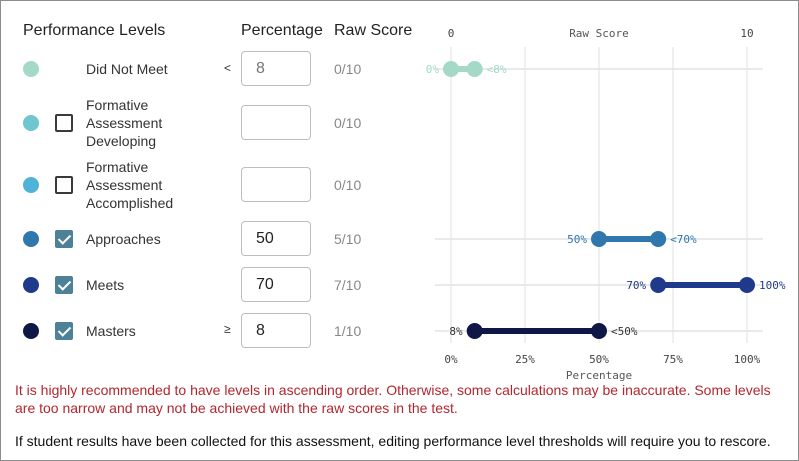 The height and width of the screenshot is (461, 799). What do you see at coordinates (64, 285) in the screenshot?
I see `level-checkbox-meets` at bounding box center [64, 285].